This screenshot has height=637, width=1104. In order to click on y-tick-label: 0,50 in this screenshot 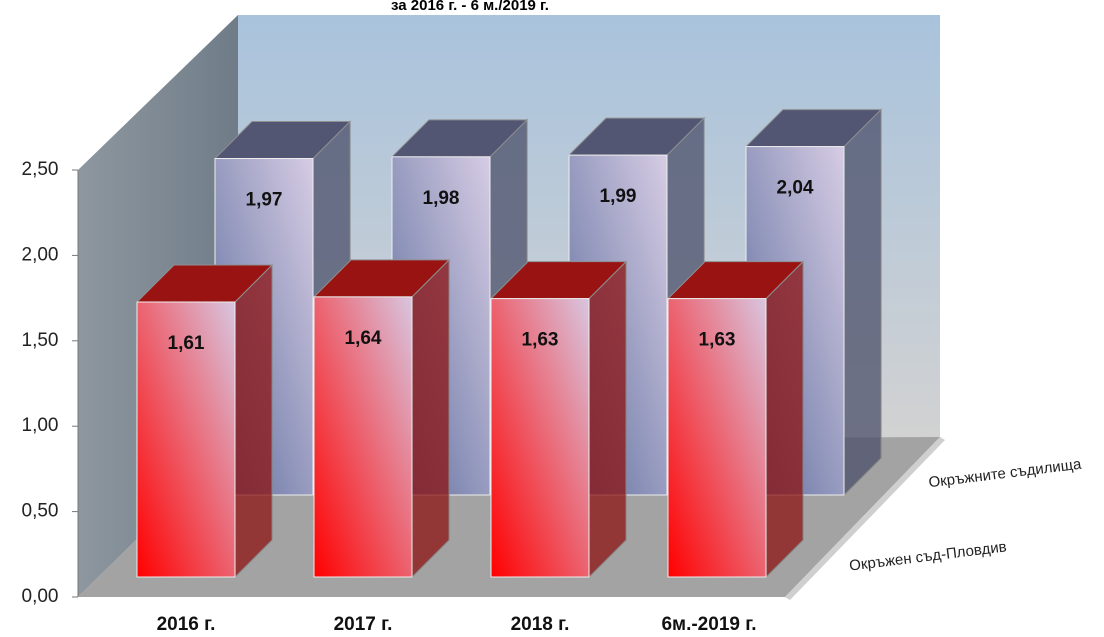, I will do `click(40, 511)`.